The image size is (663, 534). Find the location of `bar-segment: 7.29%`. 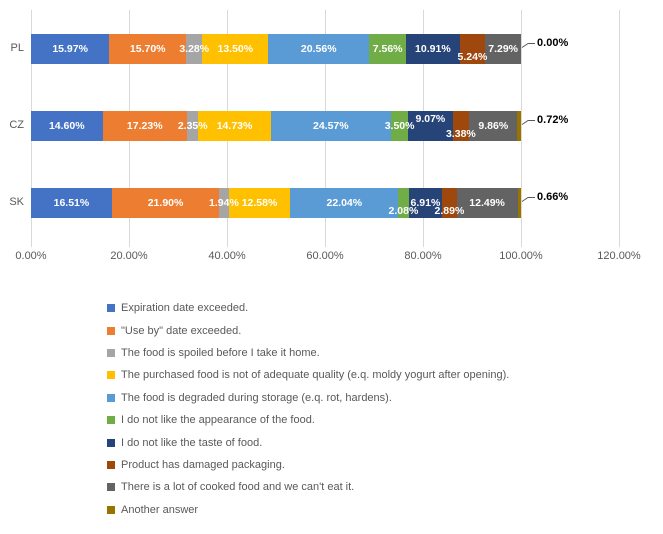

bar-segment: 7.29% is located at coordinates (503, 49).